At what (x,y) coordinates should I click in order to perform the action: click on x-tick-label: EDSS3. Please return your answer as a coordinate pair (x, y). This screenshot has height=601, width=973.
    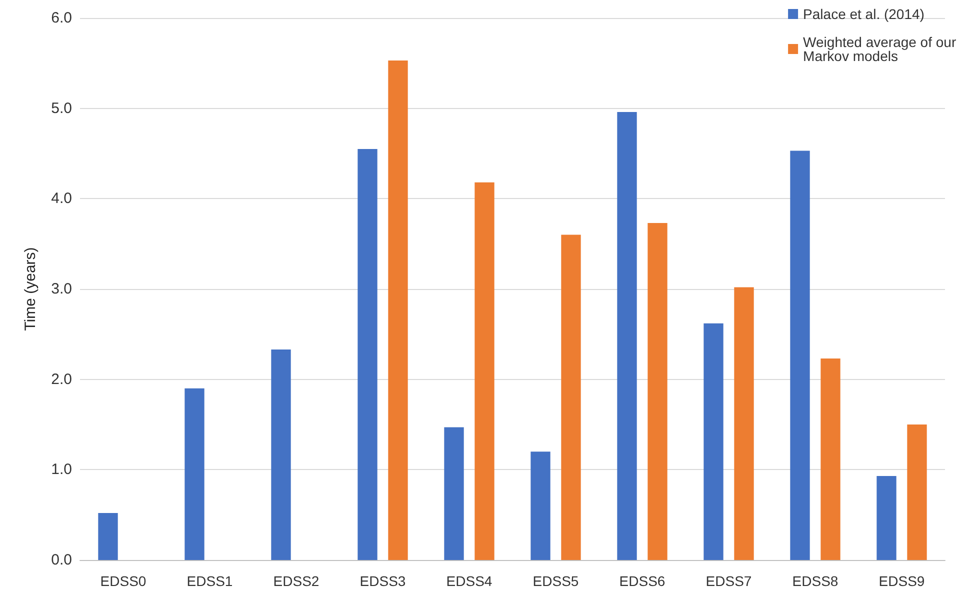
    Looking at the image, I should click on (383, 581).